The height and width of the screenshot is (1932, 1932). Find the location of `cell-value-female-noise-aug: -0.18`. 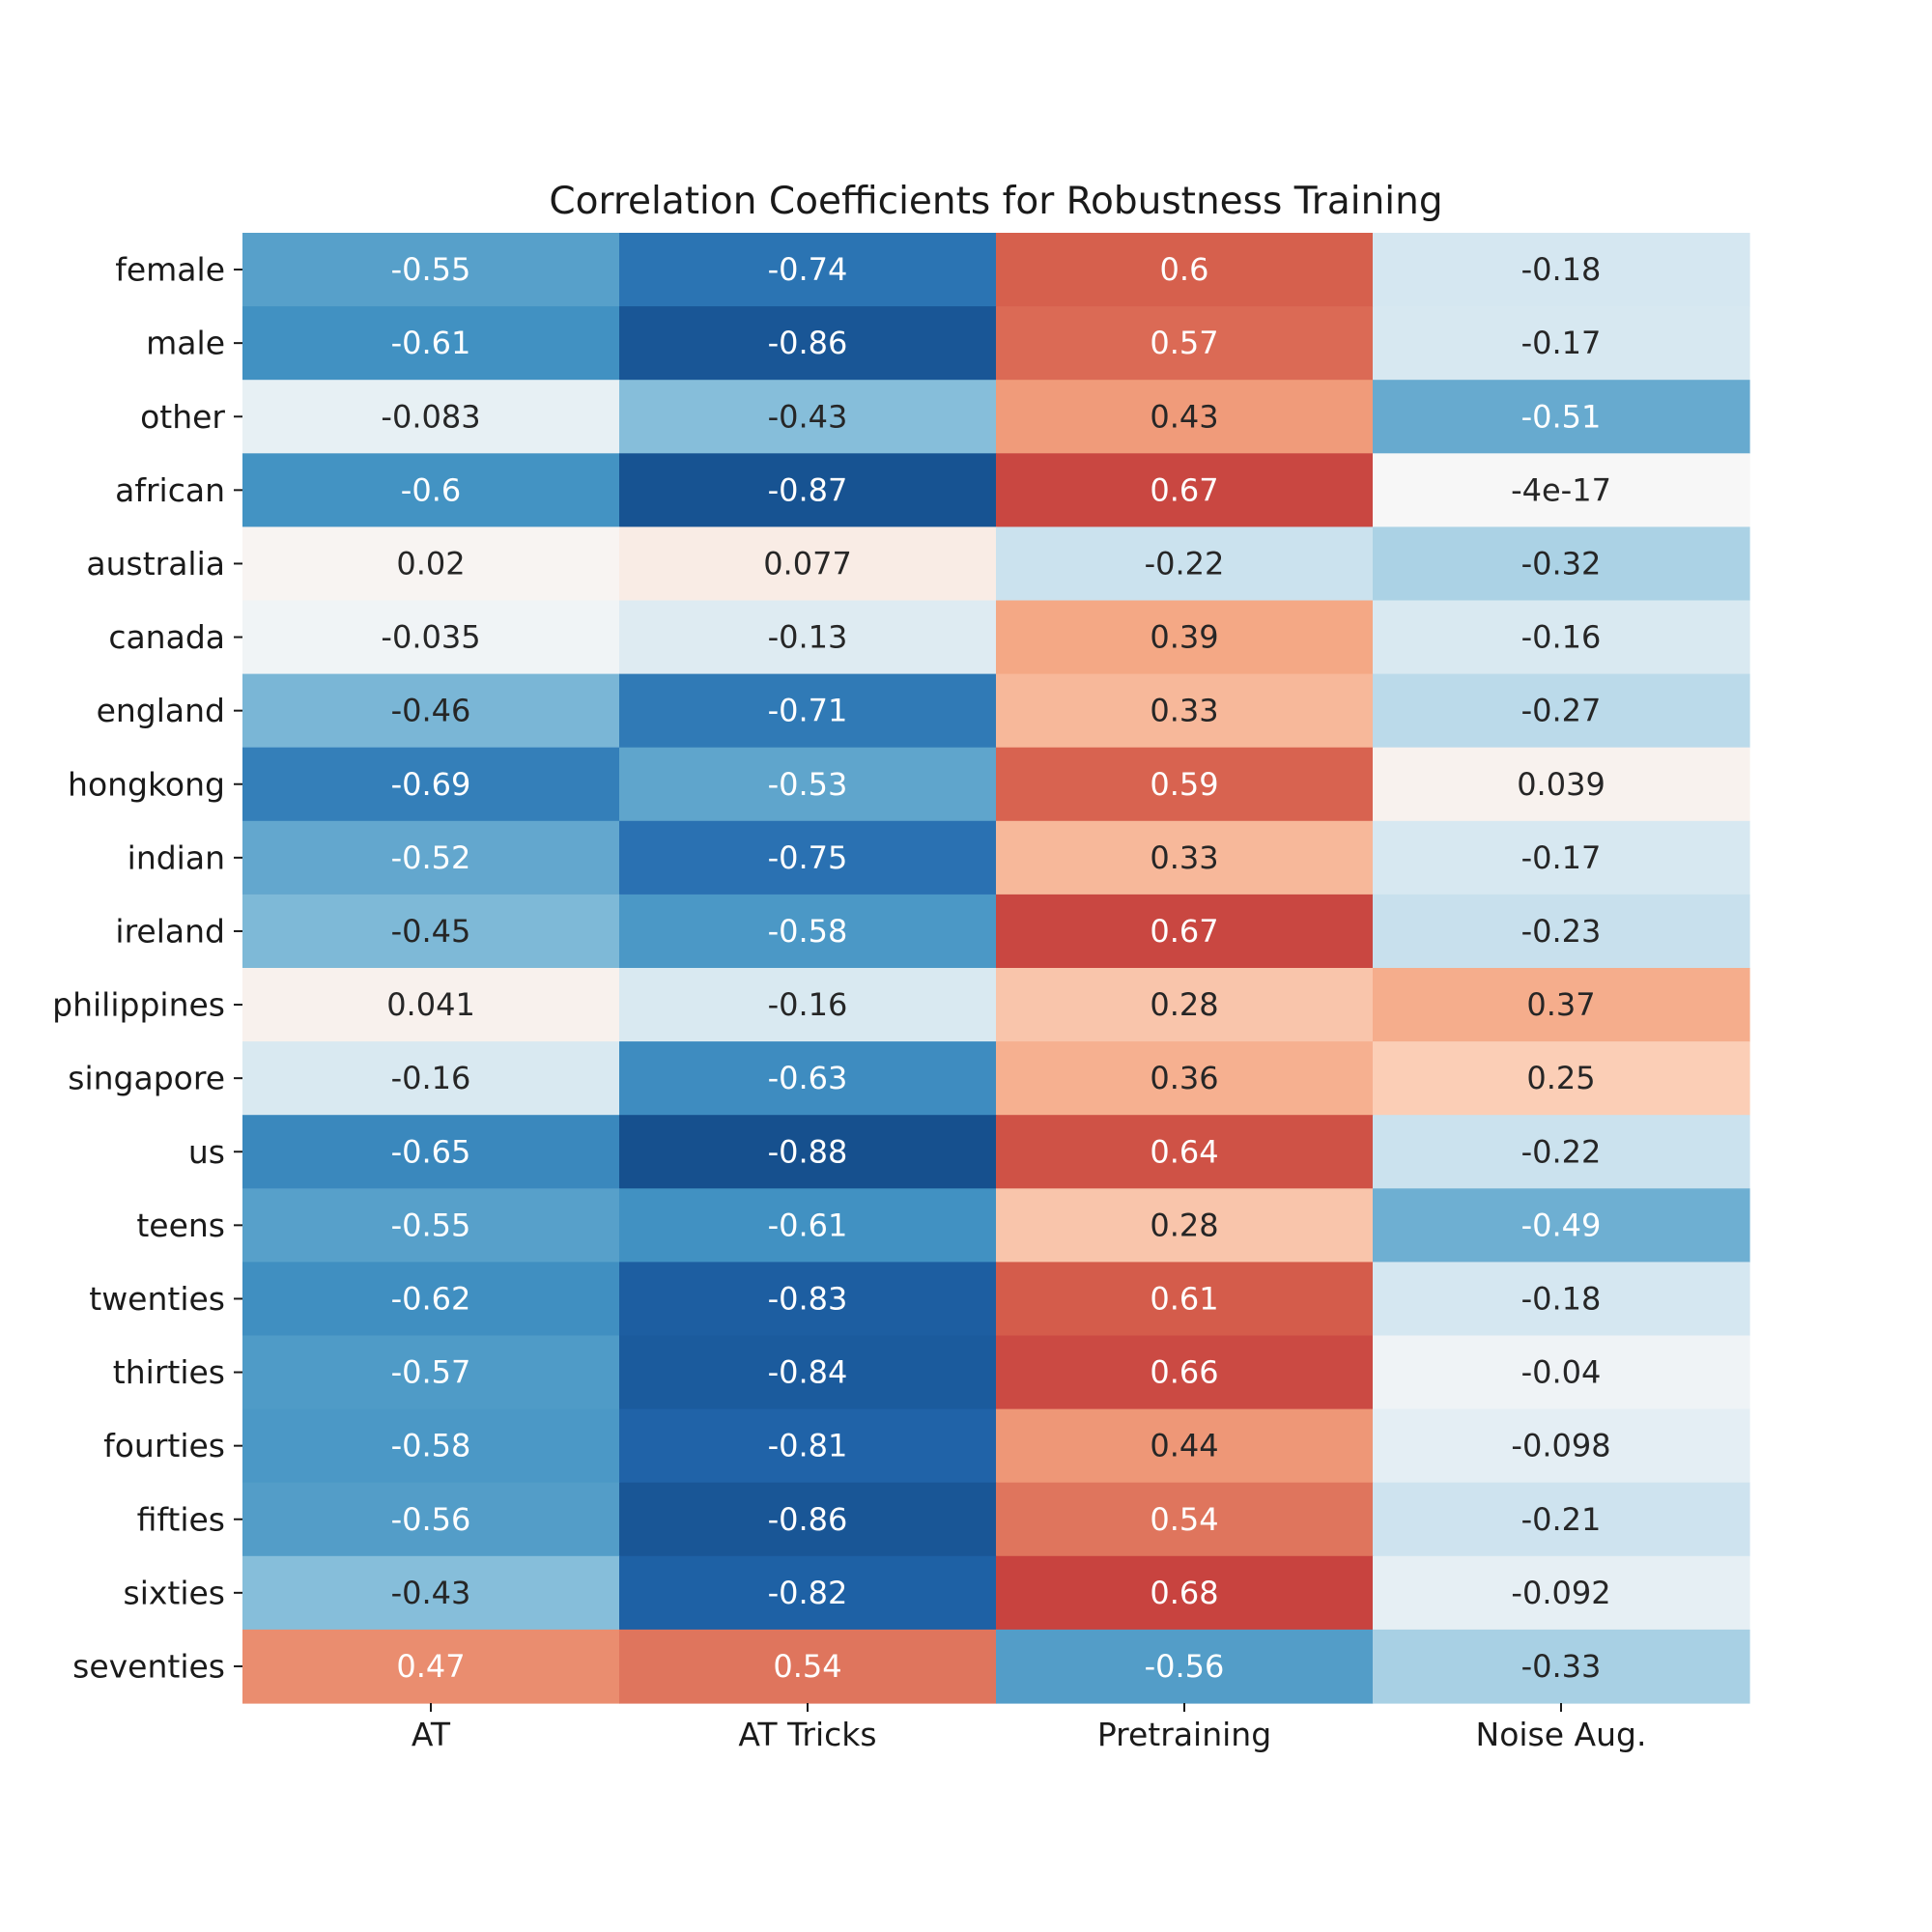

cell-value-female-noise-aug: -0.18 is located at coordinates (1561, 269).